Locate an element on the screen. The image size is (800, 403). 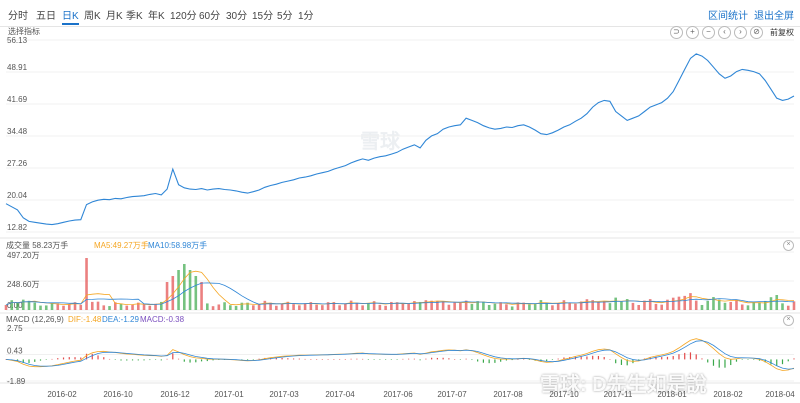
macd-dif: DIF:-1.48 is located at coordinates (85, 319).